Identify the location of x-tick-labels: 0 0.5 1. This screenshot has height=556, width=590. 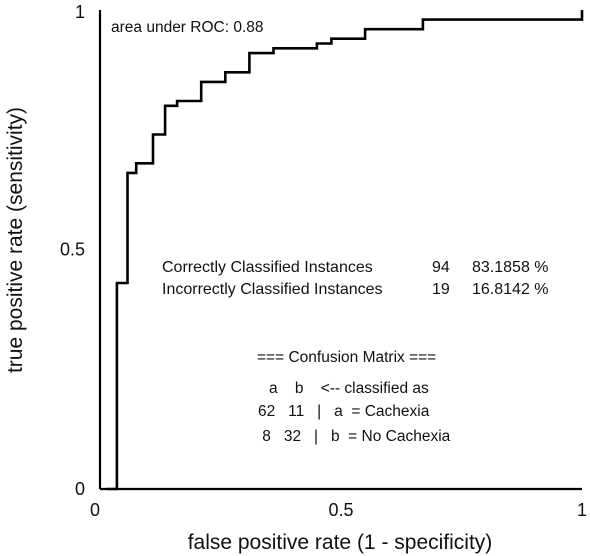
(338, 510).